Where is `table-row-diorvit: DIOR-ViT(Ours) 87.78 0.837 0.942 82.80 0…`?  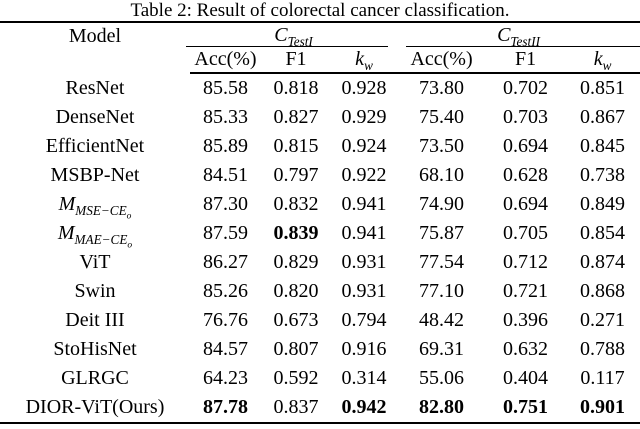 table-row-diorvit: DIOR-ViT(Ours) 87.78 0.837 0.942 82.80 0… is located at coordinates (320, 408).